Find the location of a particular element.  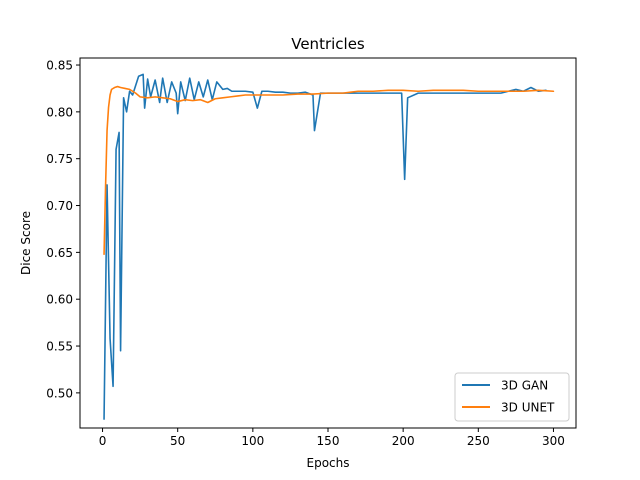

y-axis-ticks: 0.50 0.55 0.60 0.65 0.70 0.75 0.80 0.85 is located at coordinates (63, 229).